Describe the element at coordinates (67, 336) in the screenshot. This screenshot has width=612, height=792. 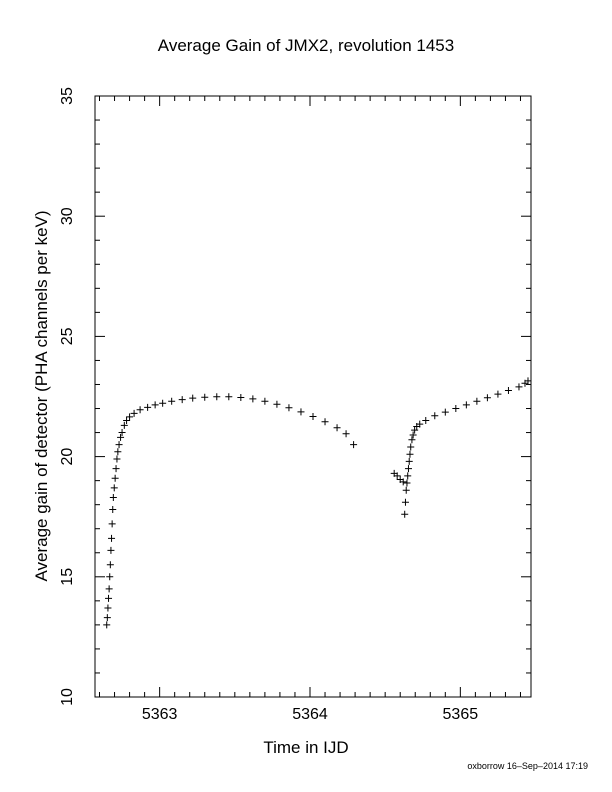
I see `y-tick-label-3: 25` at that location.